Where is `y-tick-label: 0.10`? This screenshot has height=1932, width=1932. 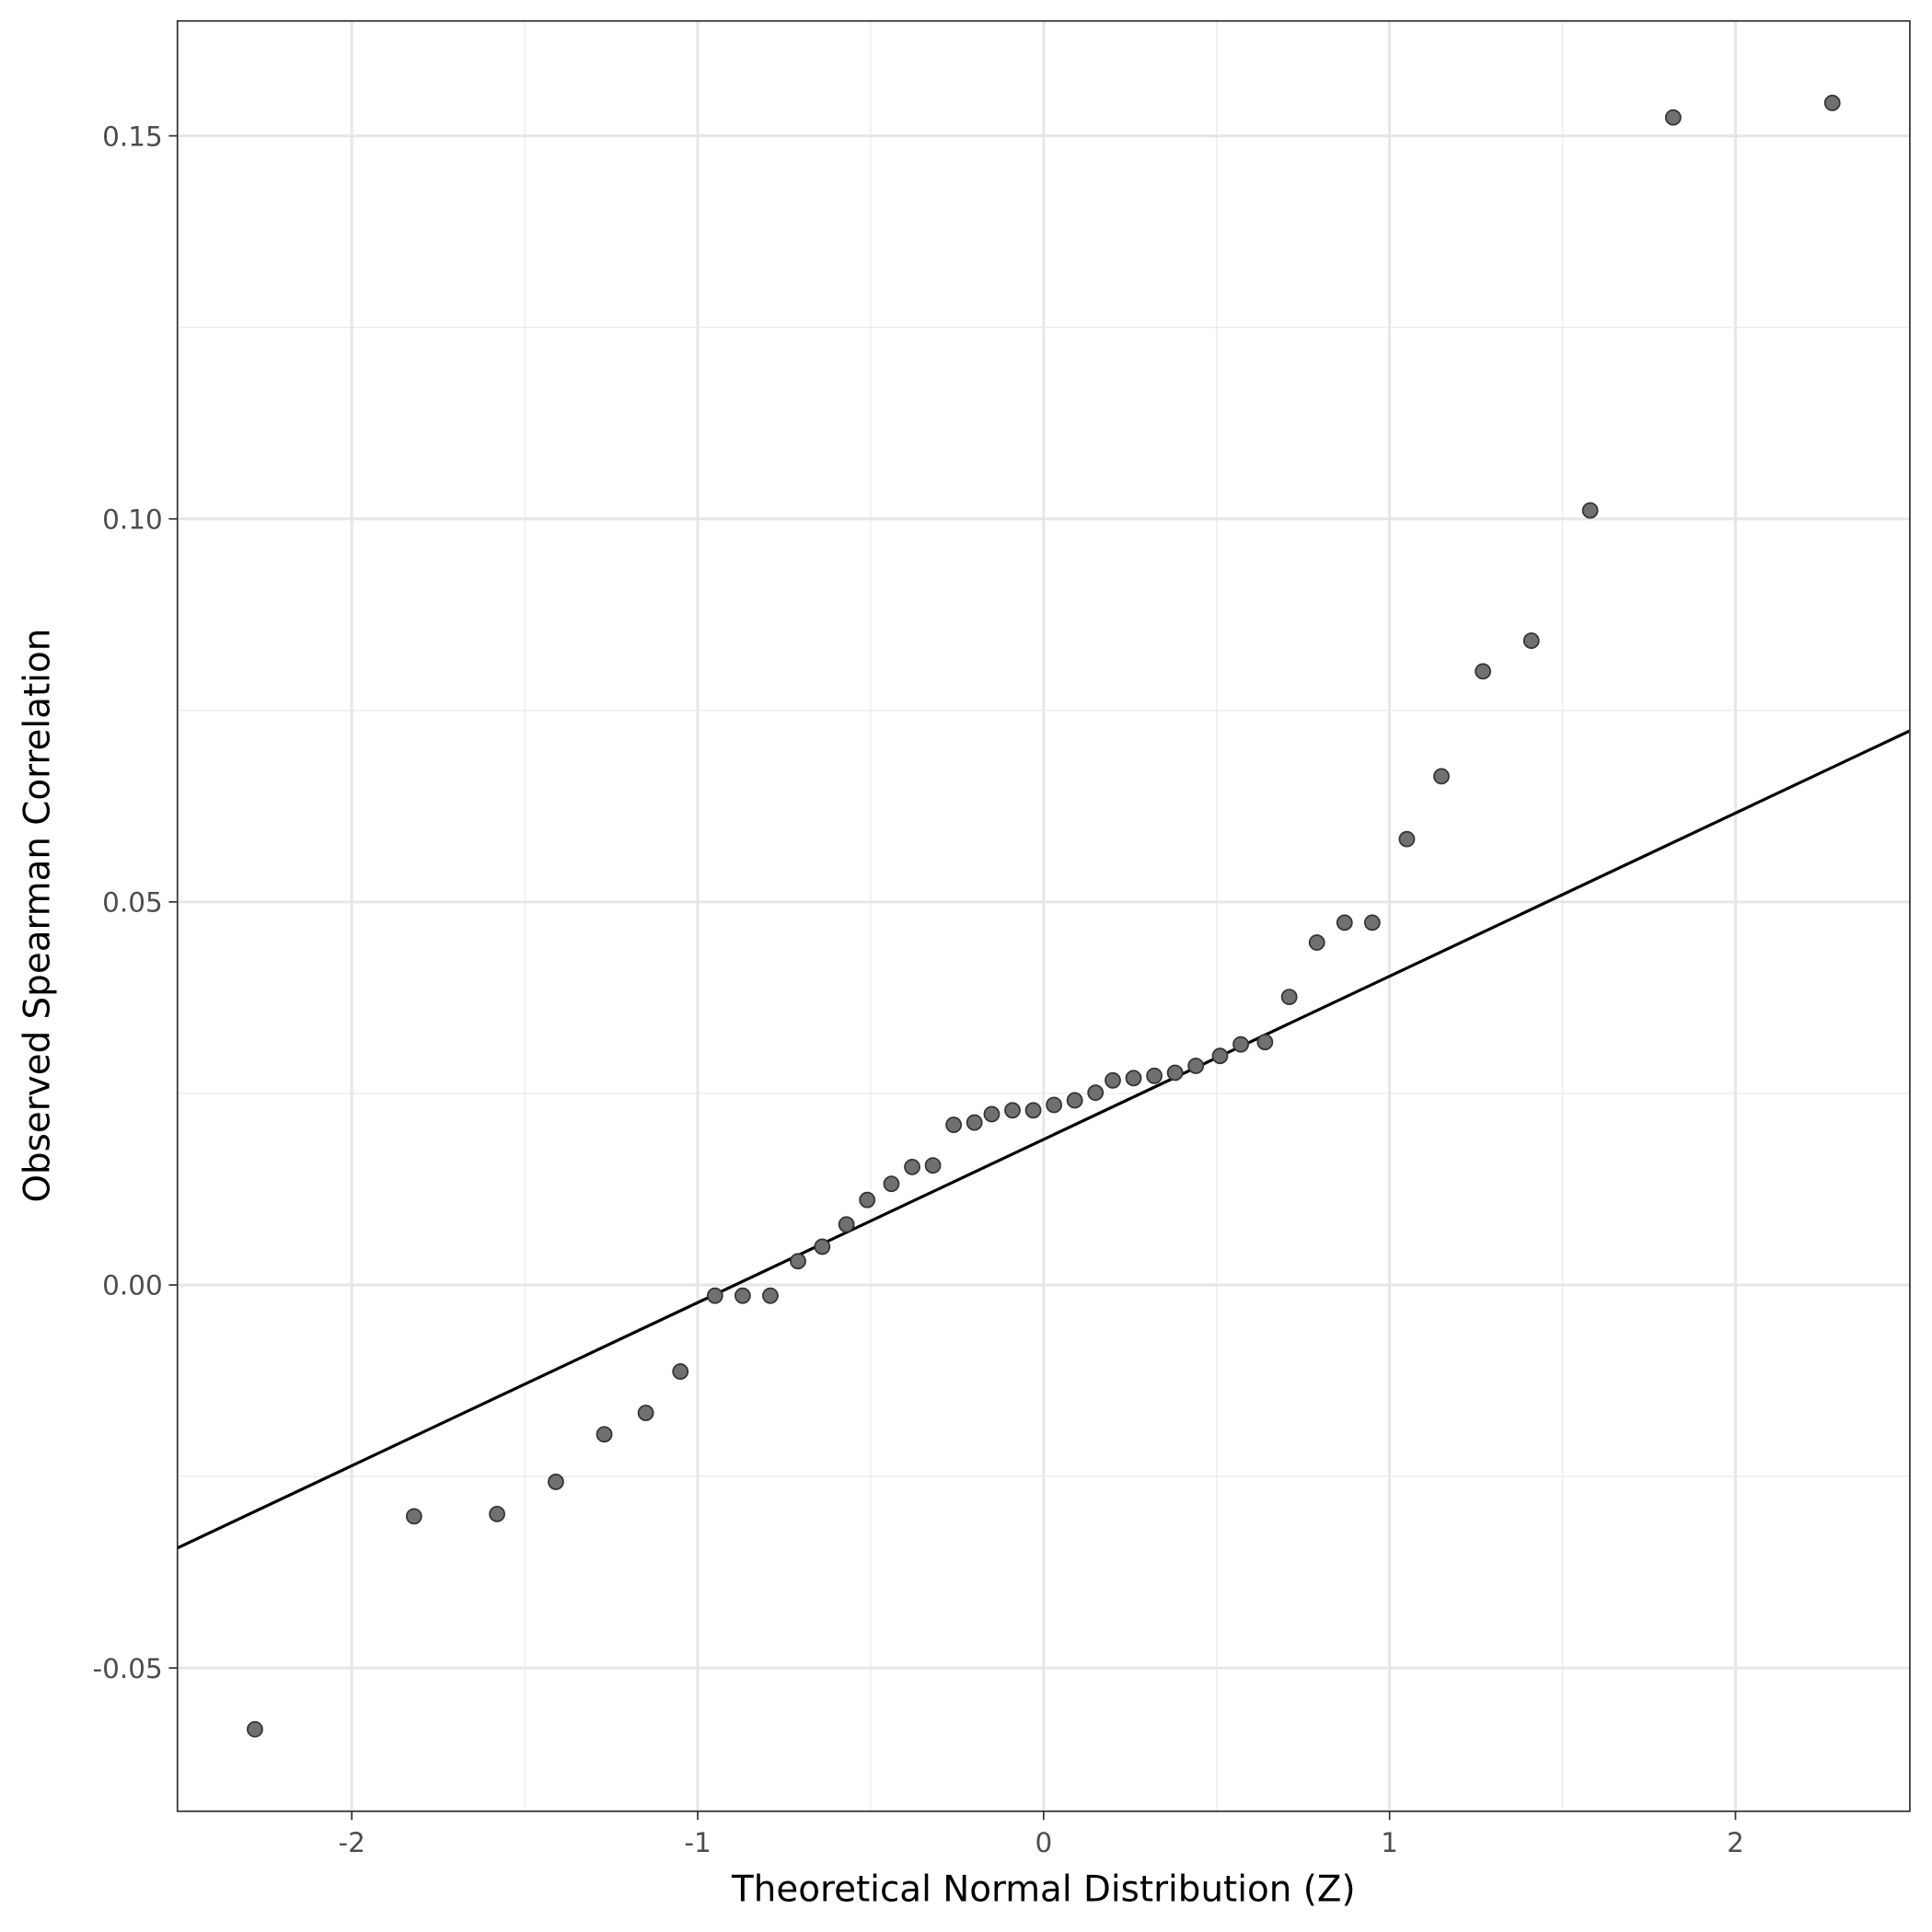 y-tick-label: 0.10 is located at coordinates (132, 519).